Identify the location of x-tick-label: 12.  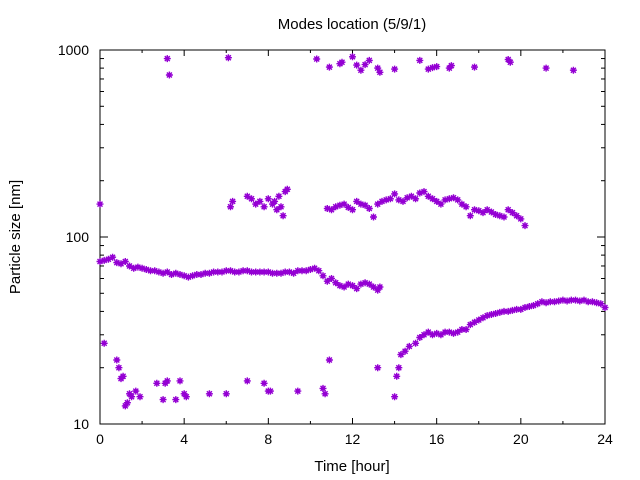
(353, 439).